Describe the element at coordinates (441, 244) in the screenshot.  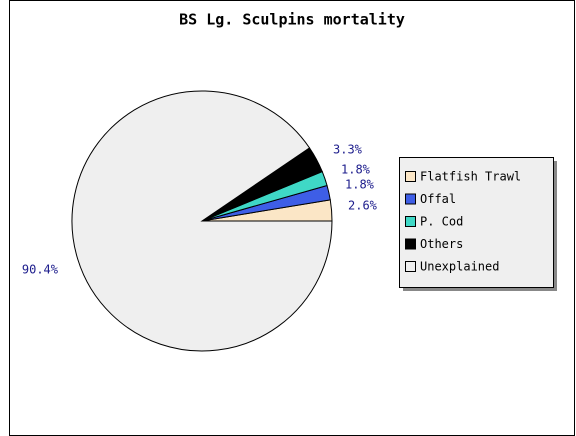
I see `legend-label: Others` at that location.